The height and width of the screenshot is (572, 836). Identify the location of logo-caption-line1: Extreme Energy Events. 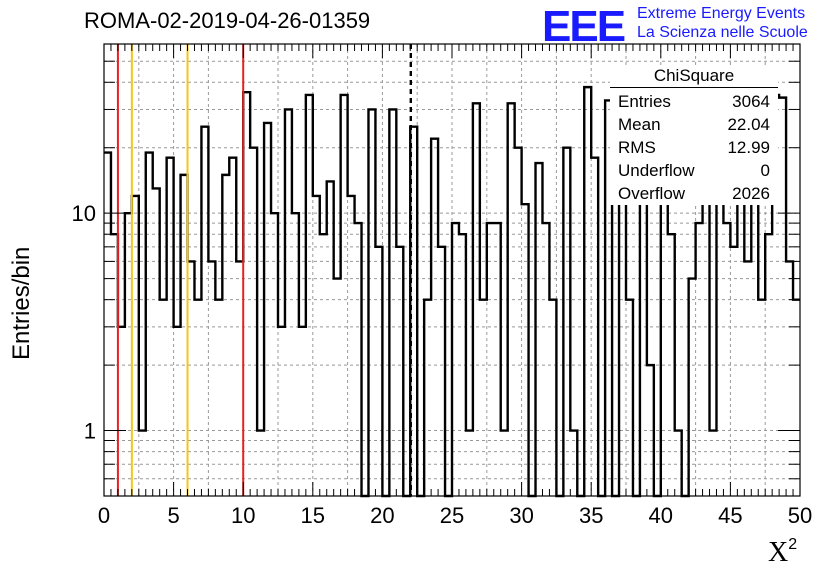
(721, 13).